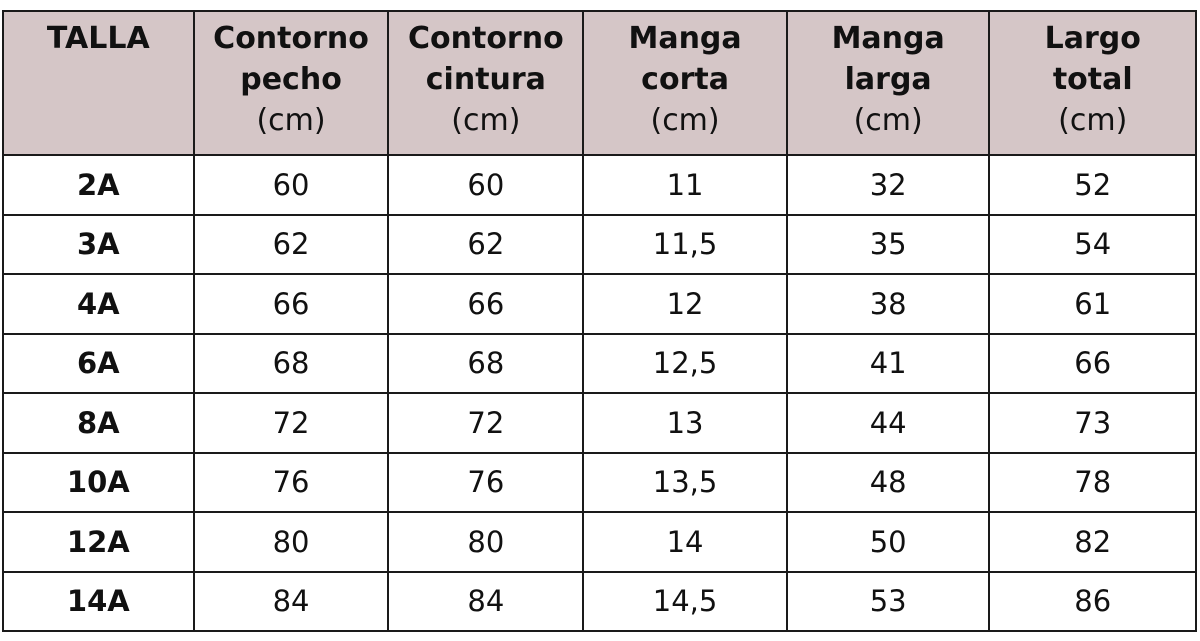 Image resolution: width=1200 pixels, height=641 pixels. What do you see at coordinates (888, 601) in the screenshot?
I see `measurement-cell: 53` at bounding box center [888, 601].